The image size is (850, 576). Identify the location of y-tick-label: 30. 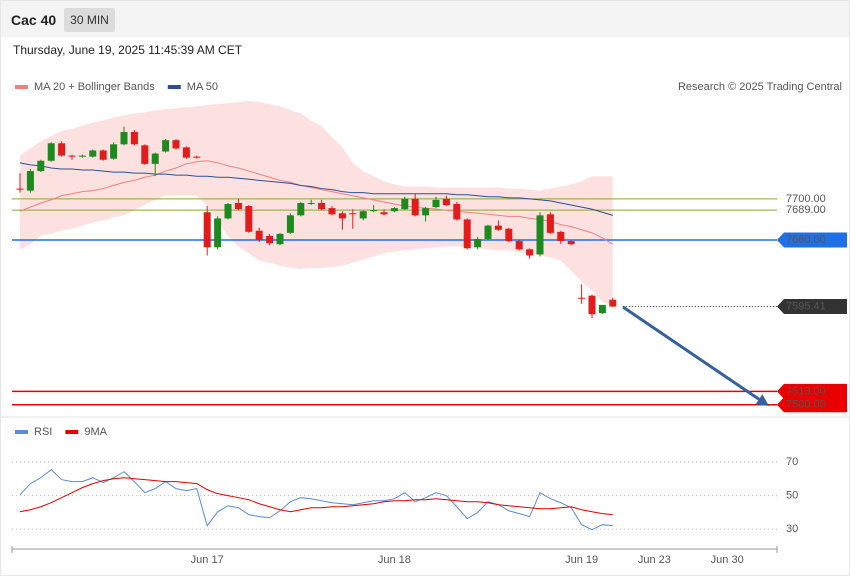
(792, 529).